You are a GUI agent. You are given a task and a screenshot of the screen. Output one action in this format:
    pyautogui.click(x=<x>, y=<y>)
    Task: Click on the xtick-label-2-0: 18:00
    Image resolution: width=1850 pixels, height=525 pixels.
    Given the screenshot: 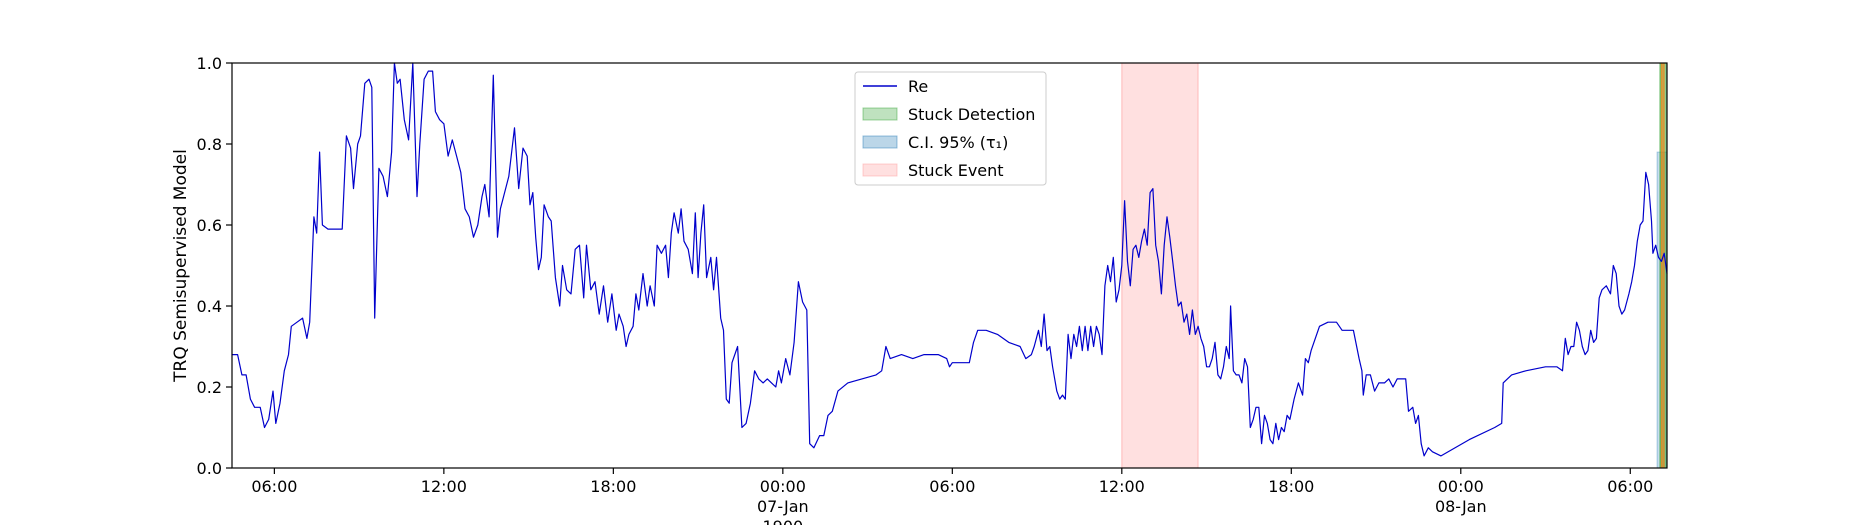 What is the action you would take?
    pyautogui.click(x=613, y=486)
    